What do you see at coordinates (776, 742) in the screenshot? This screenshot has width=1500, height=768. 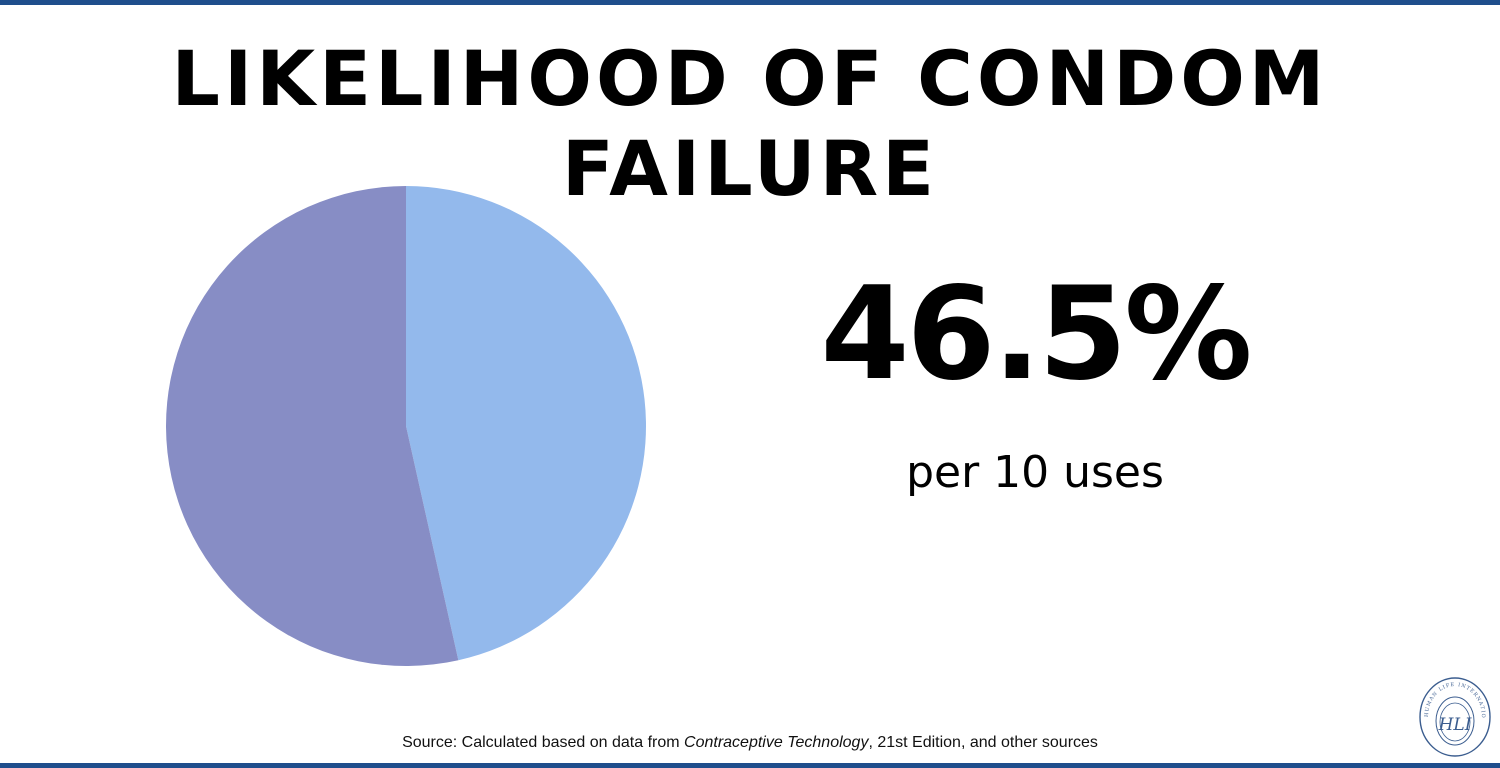 I see `source-book-title: Contraceptive Technology` at bounding box center [776, 742].